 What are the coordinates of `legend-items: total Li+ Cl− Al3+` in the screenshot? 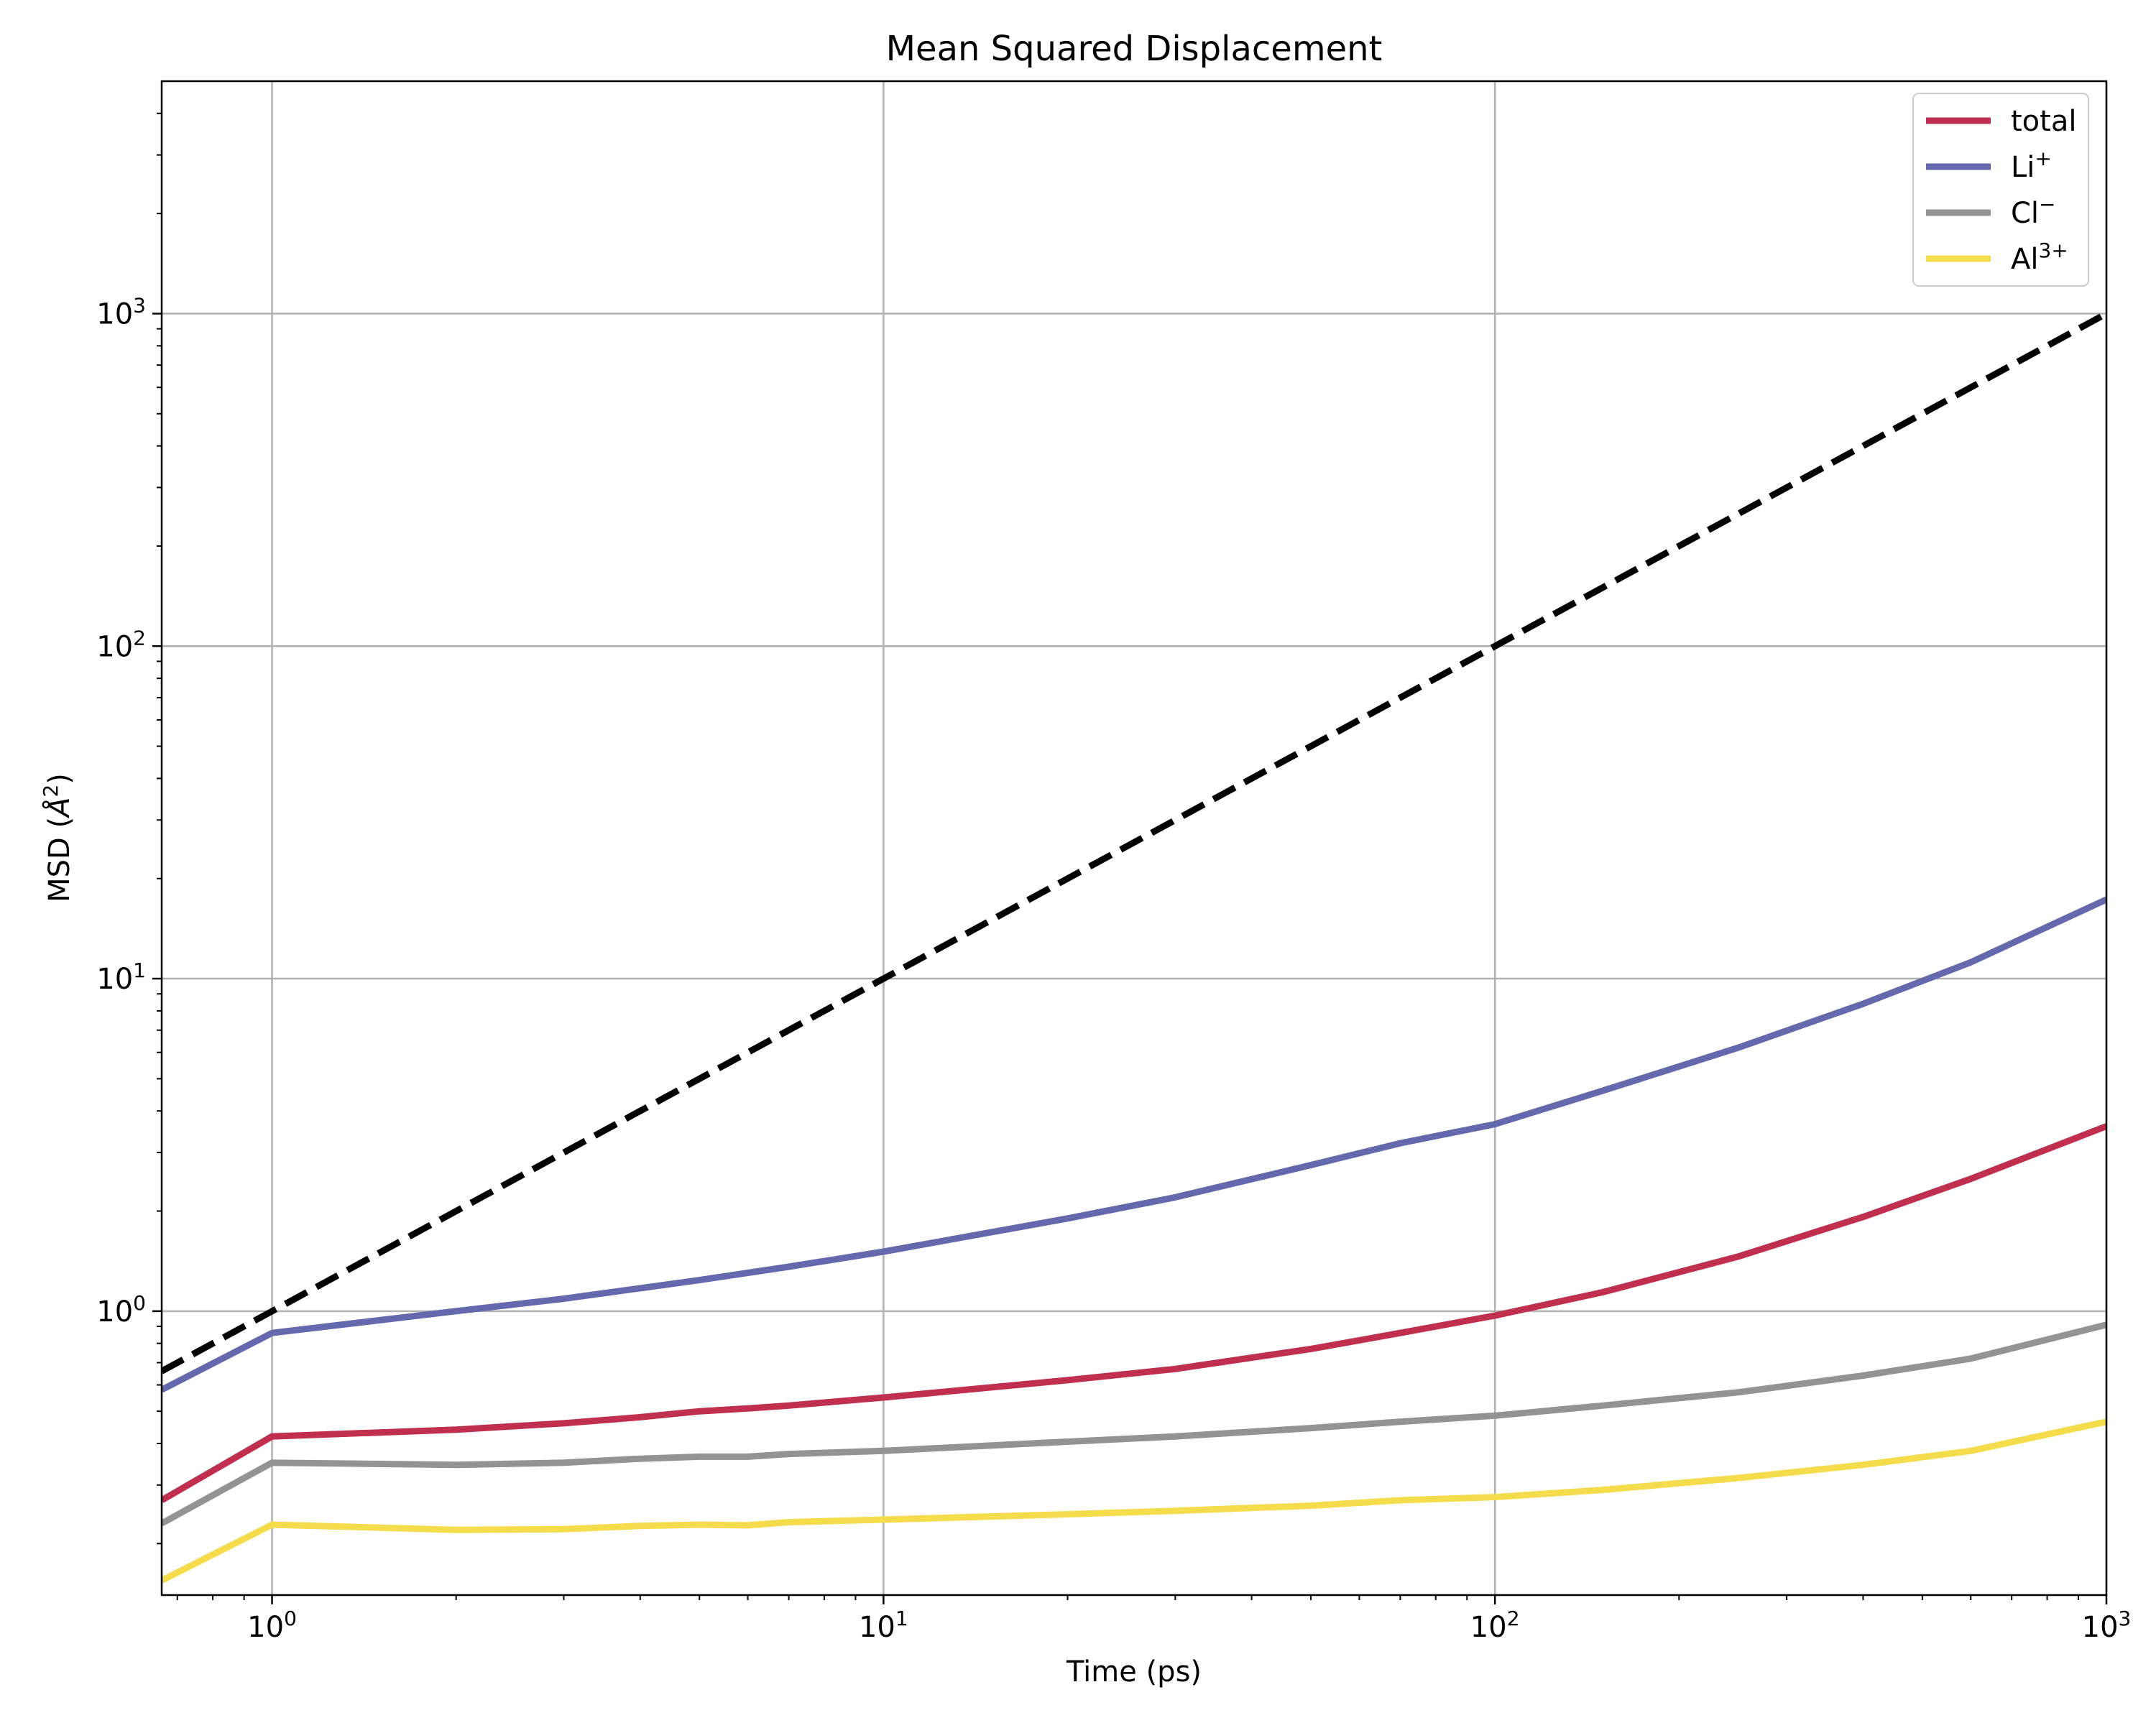 It's located at (2001, 191).